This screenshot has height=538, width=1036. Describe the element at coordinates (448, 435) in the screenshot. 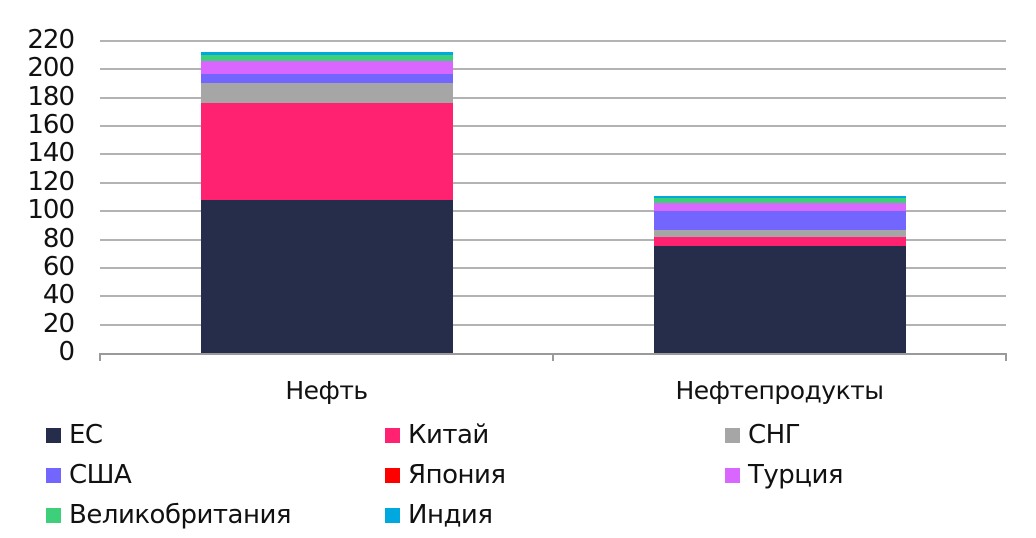

I see `legend-label: Китай` at that location.